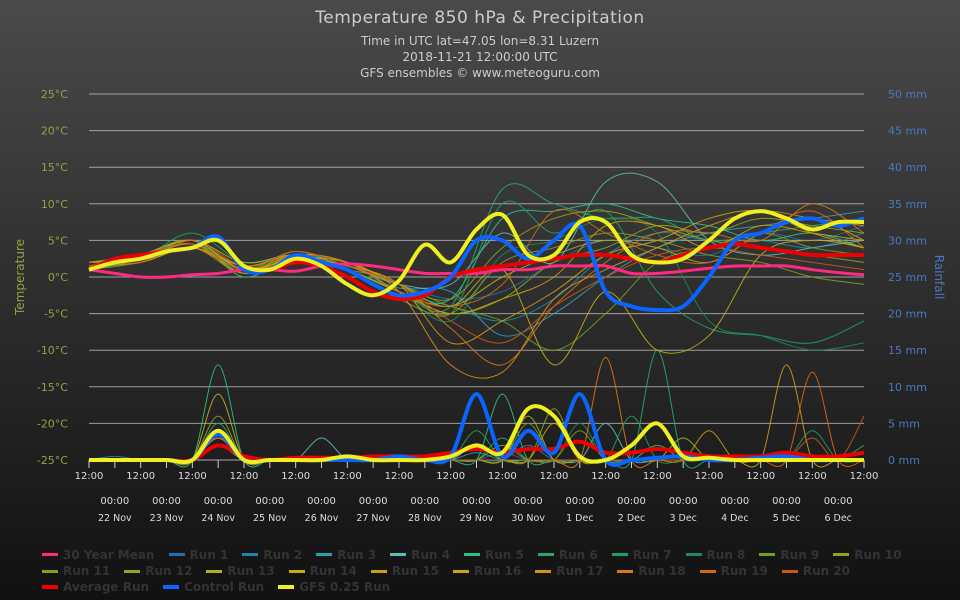 Image resolution: width=960 pixels, height=600 pixels. What do you see at coordinates (115, 518) in the screenshot?
I see `x-tick-label-date: 22 Nov` at bounding box center [115, 518].